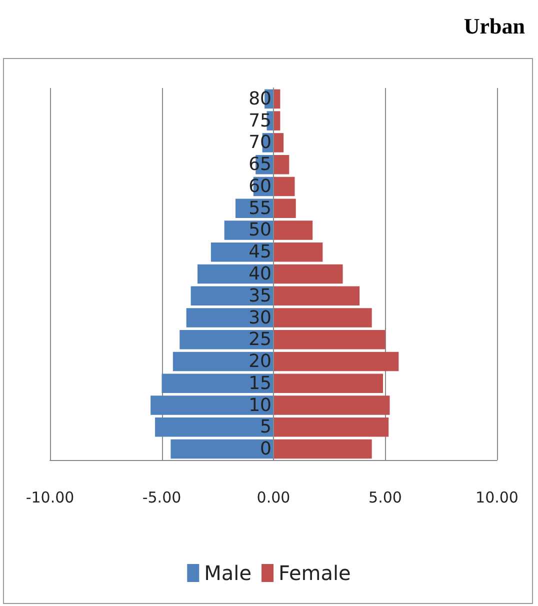 This screenshot has height=606, width=538. What do you see at coordinates (266, 449) in the screenshot?
I see `y-tick-label: 0` at bounding box center [266, 449].